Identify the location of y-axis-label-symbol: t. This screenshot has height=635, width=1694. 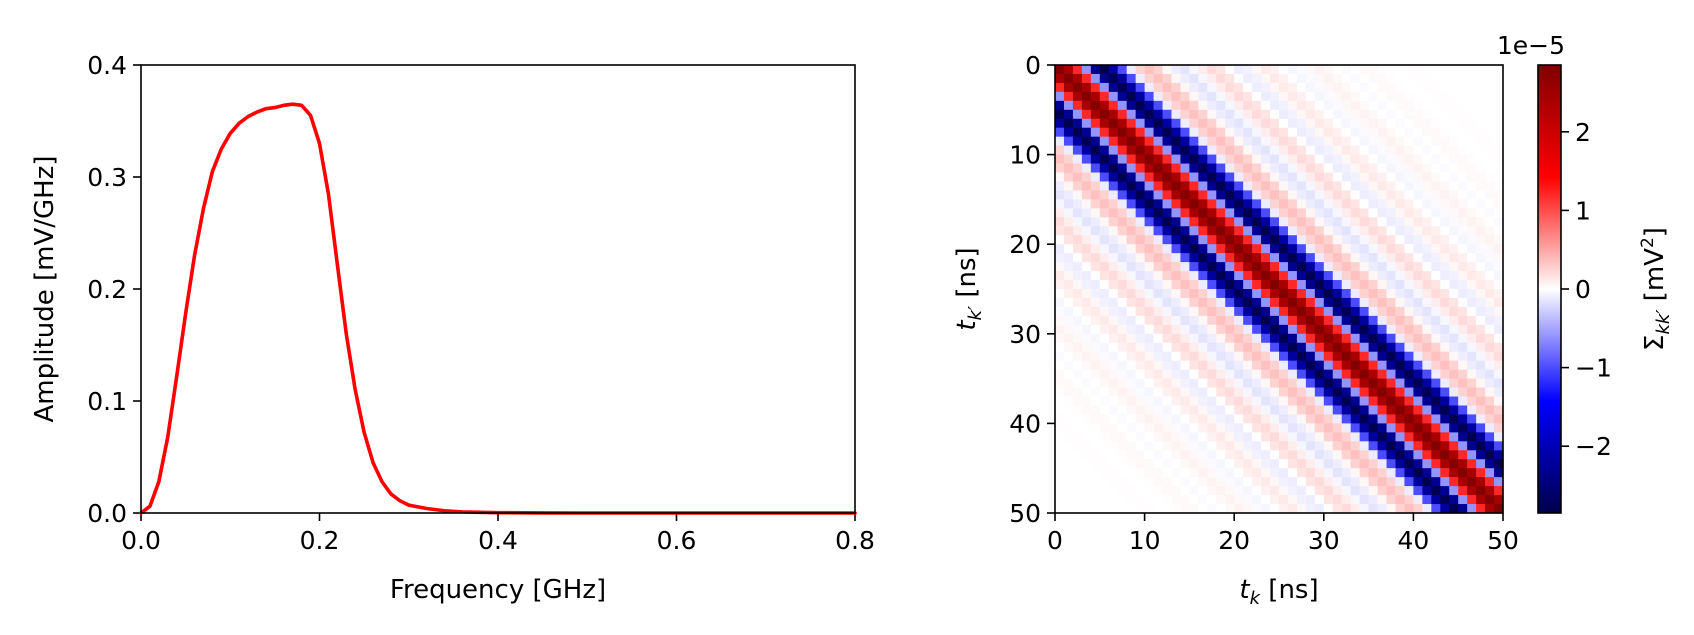
(967, 325).